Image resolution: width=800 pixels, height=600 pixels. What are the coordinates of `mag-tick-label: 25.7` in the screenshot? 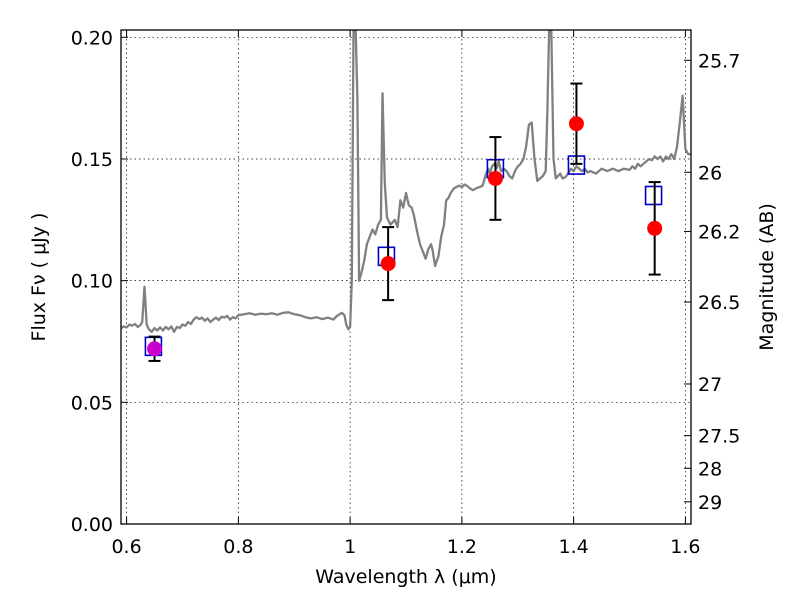 It's located at (719, 61).